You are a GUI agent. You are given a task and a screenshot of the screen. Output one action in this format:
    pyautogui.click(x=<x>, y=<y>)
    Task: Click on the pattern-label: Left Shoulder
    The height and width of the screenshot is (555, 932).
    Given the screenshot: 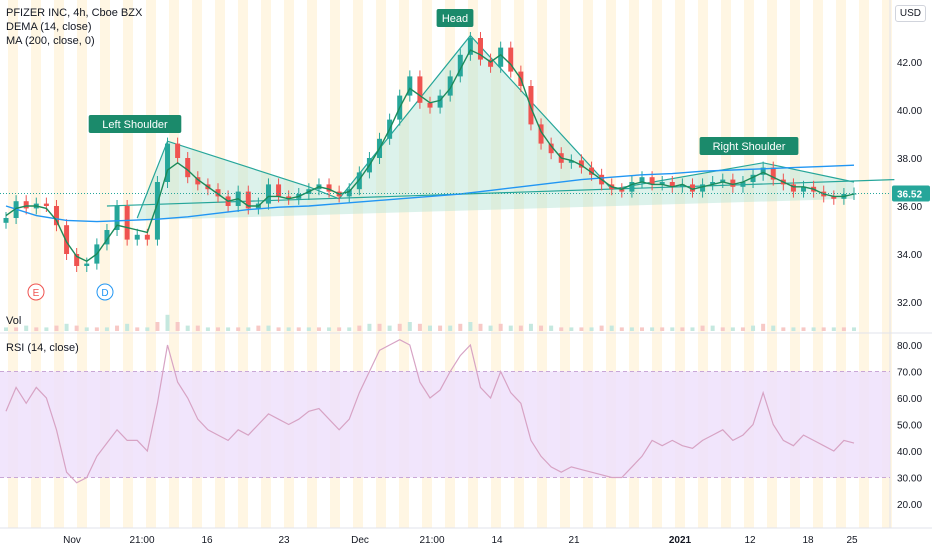 What is the action you would take?
    pyautogui.click(x=135, y=125)
    